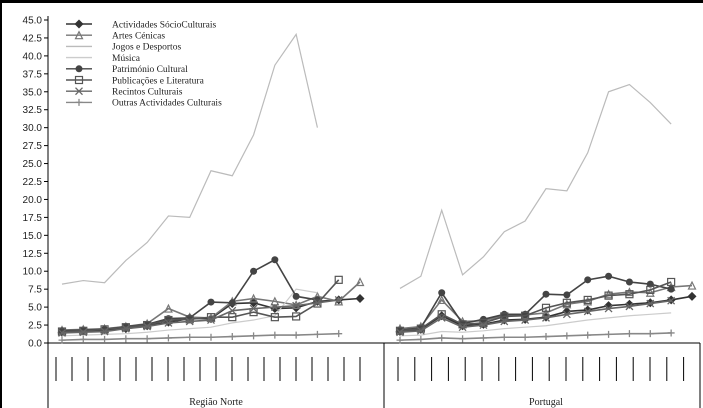  I want to click on y-tick-label: 15.0, so click(33, 236).